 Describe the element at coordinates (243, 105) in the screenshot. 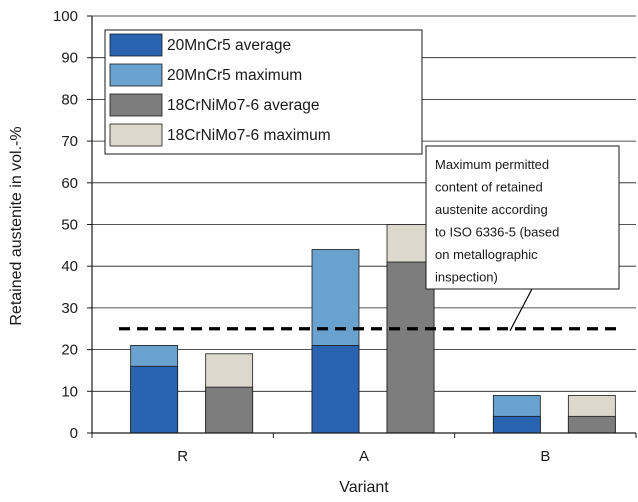

I see `legend-label: 18CrNiMo7-6 average` at that location.